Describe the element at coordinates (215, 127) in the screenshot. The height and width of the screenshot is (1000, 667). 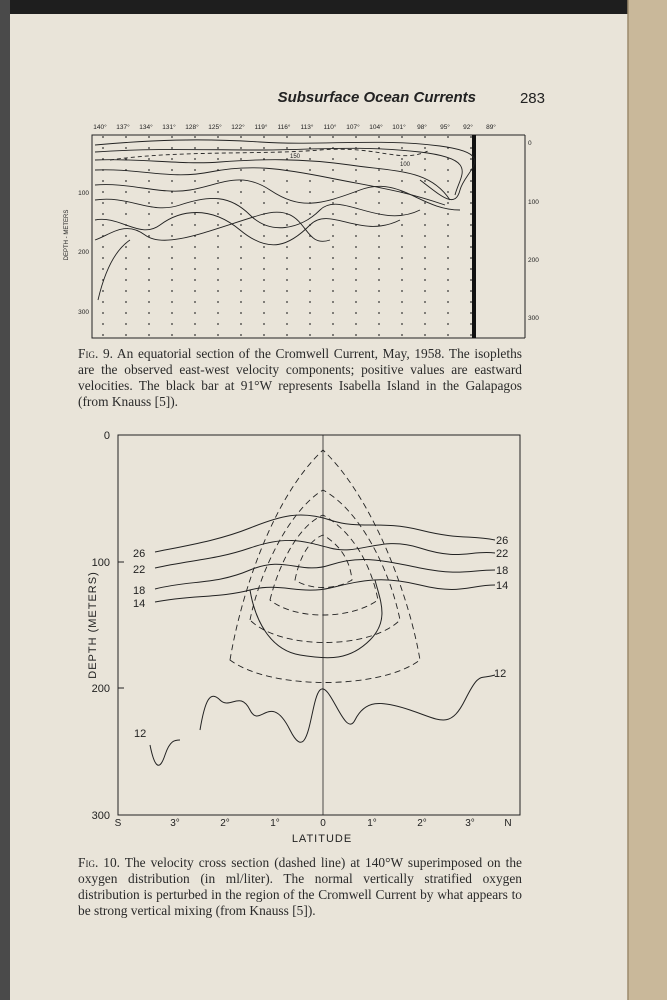
I see `longitude-label: 125°` at that location.